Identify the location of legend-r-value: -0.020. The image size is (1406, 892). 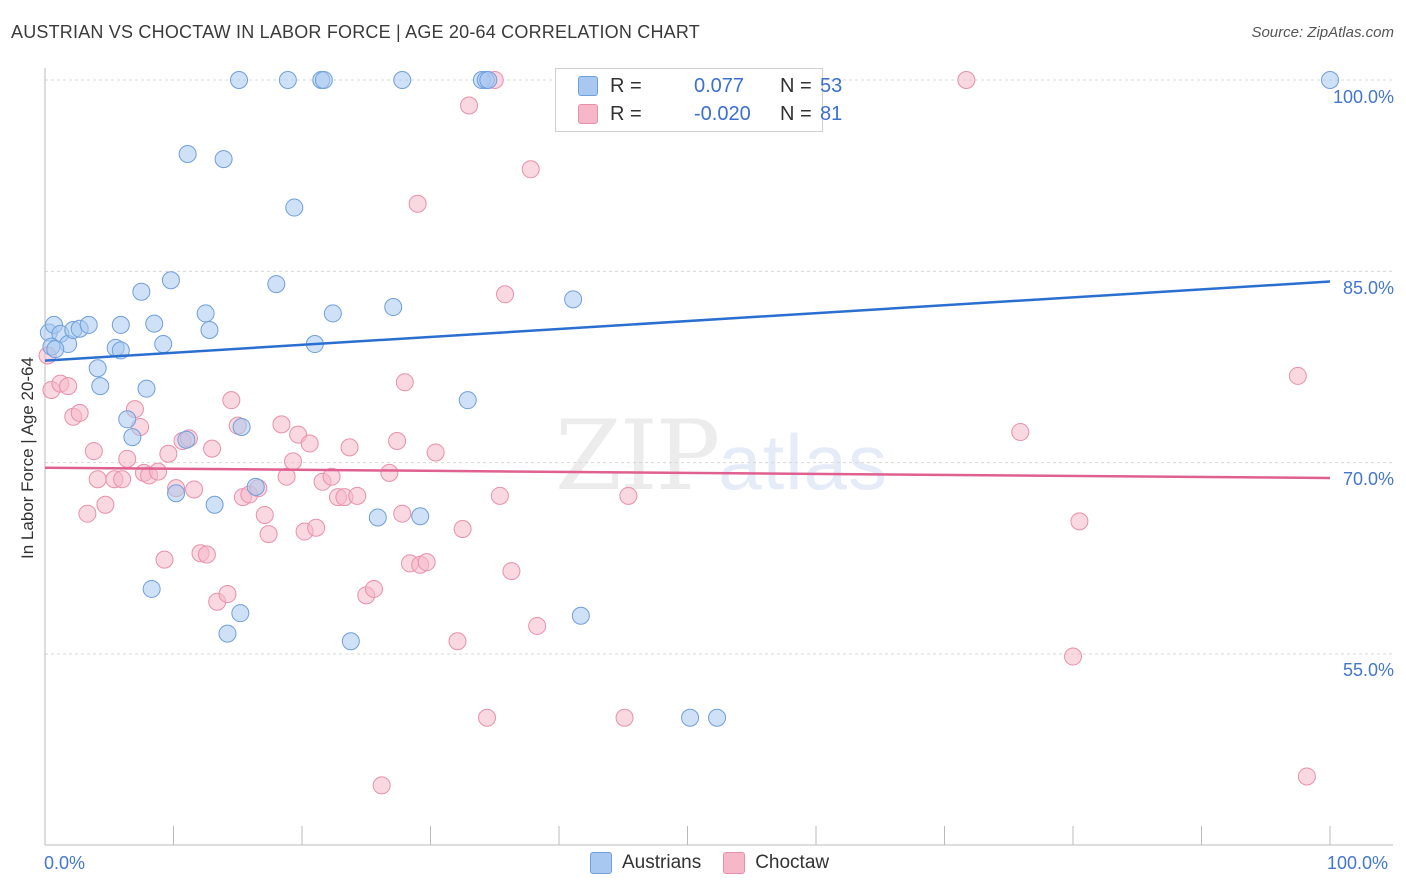
(722, 113).